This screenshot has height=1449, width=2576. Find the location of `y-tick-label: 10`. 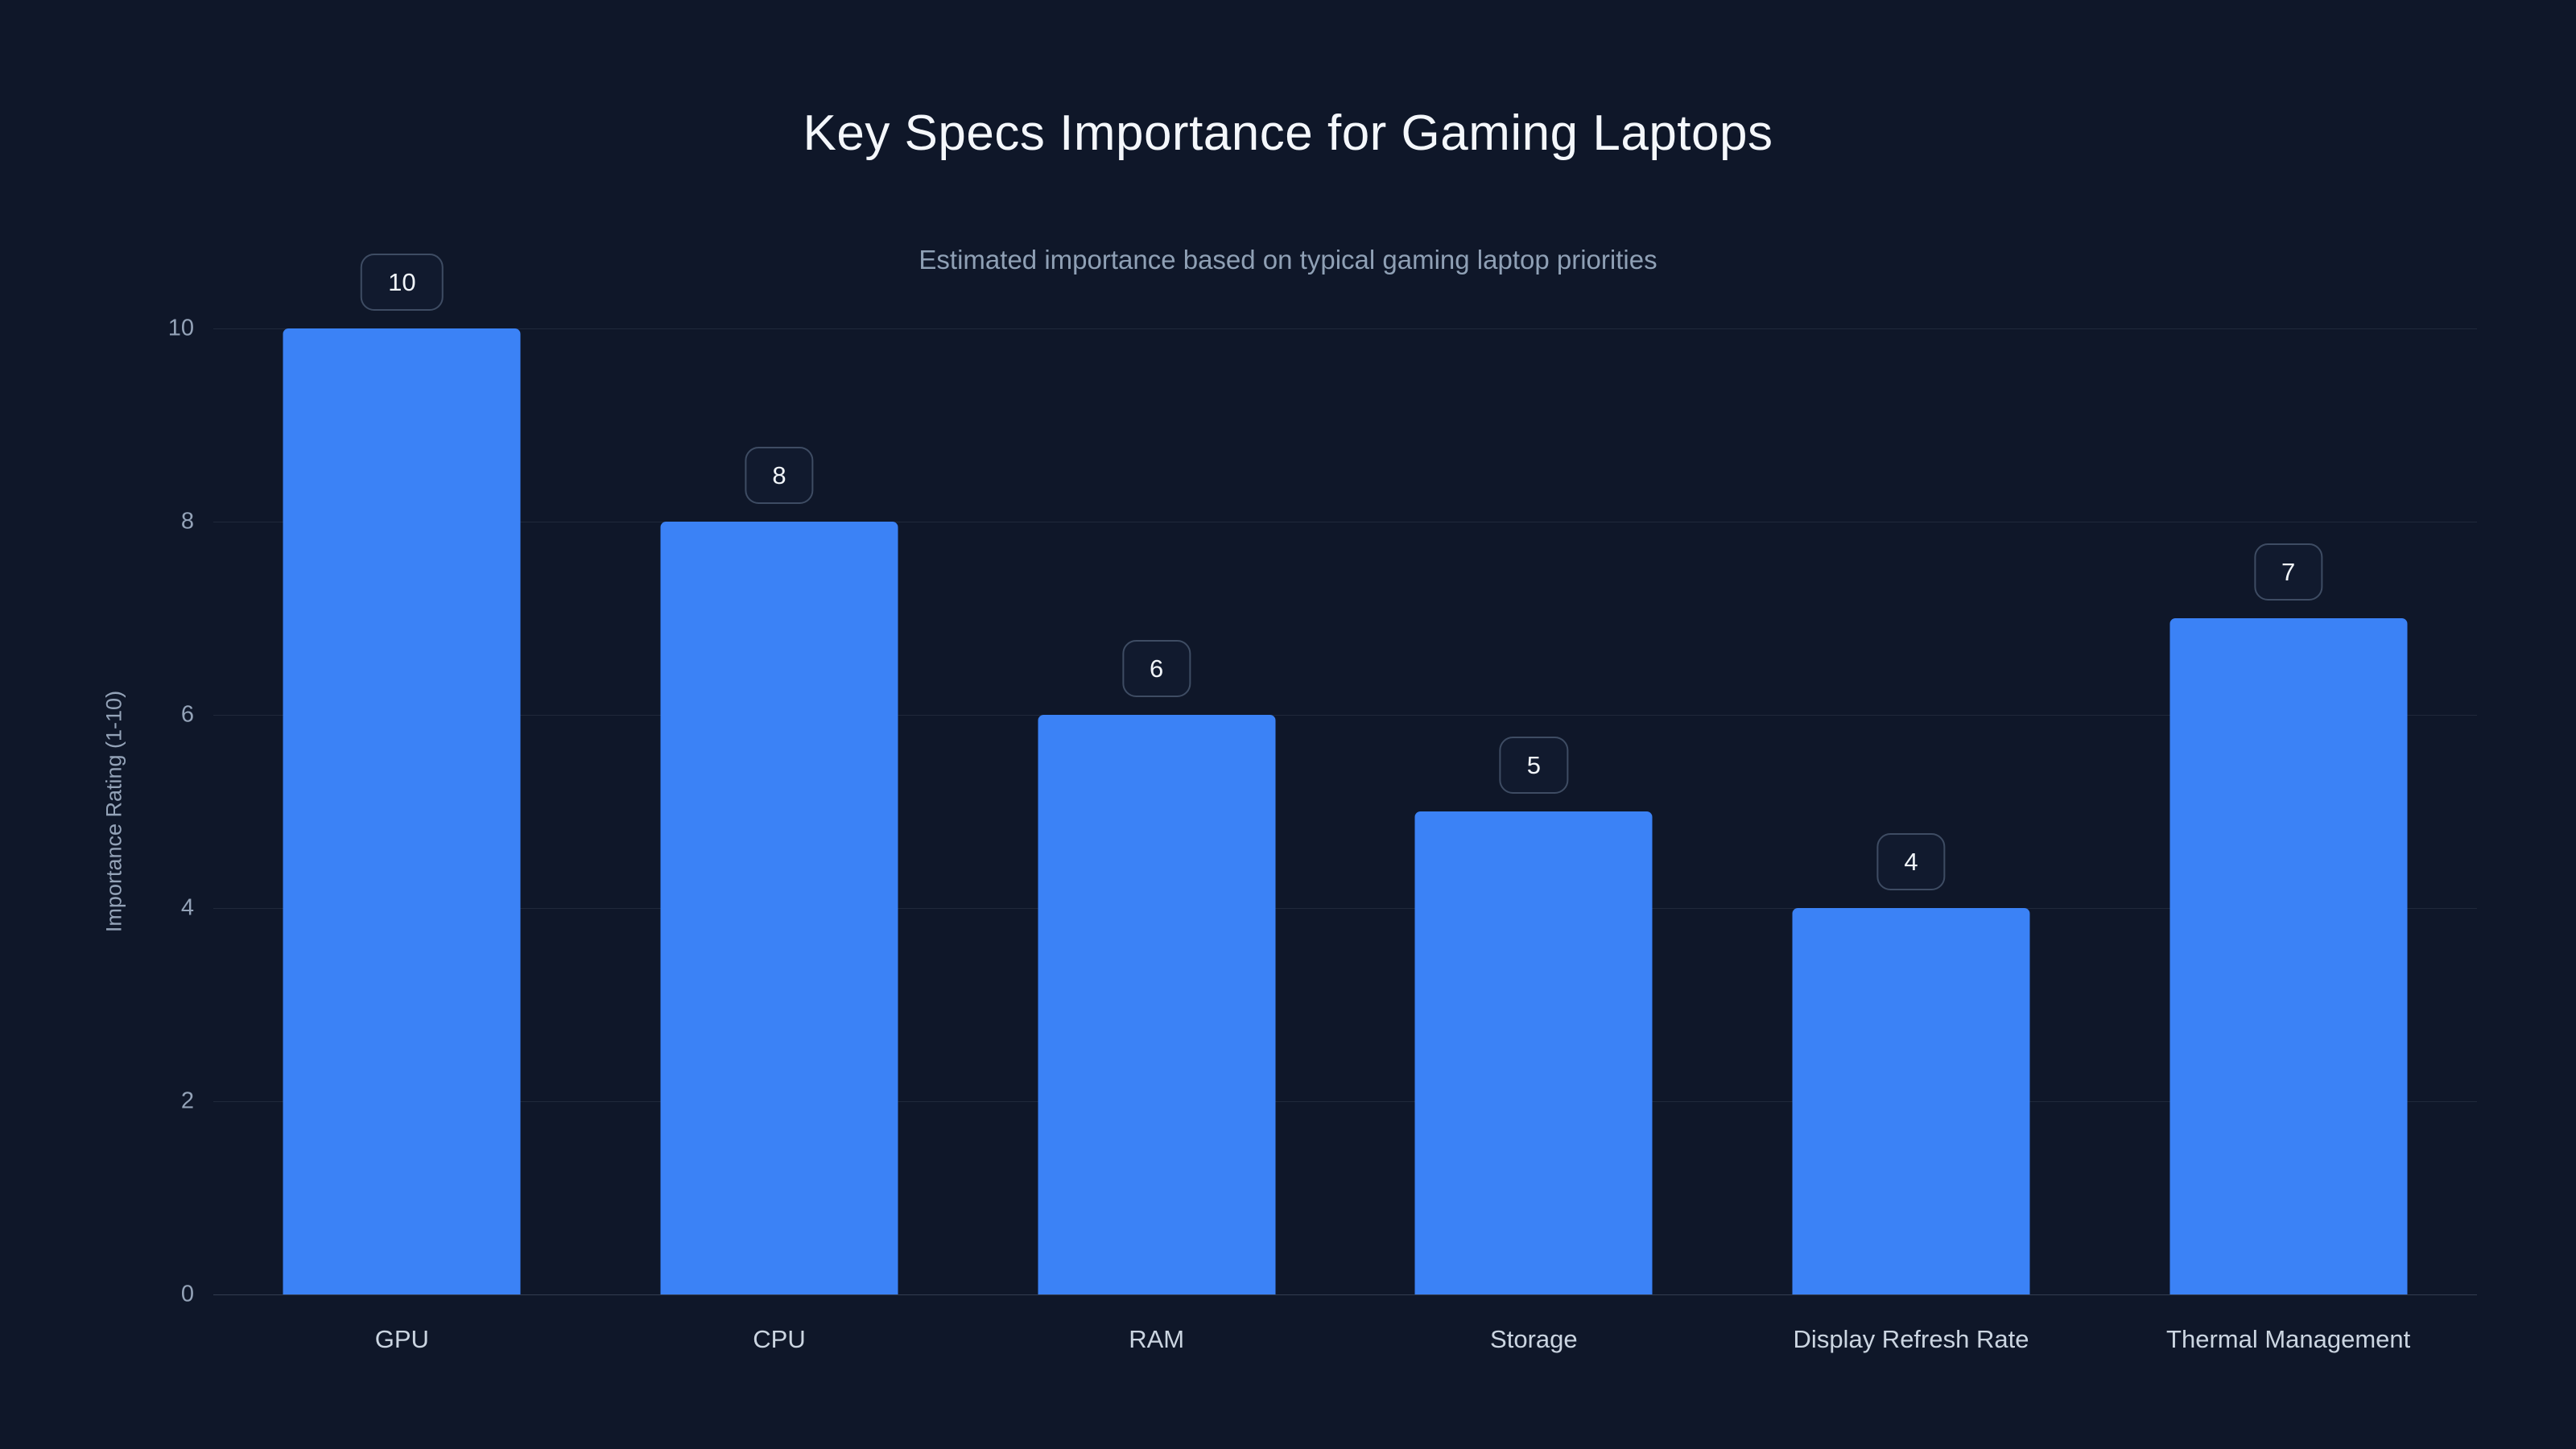

y-tick-label: 10 is located at coordinates (180, 328).